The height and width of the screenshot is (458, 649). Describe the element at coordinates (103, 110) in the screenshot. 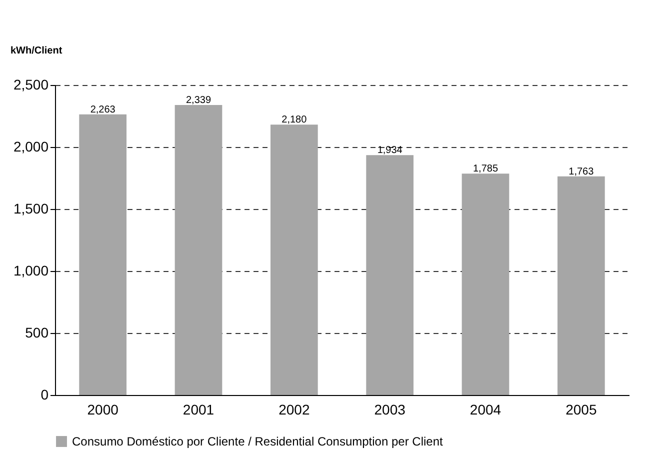

I see `data-label: 2,263` at that location.